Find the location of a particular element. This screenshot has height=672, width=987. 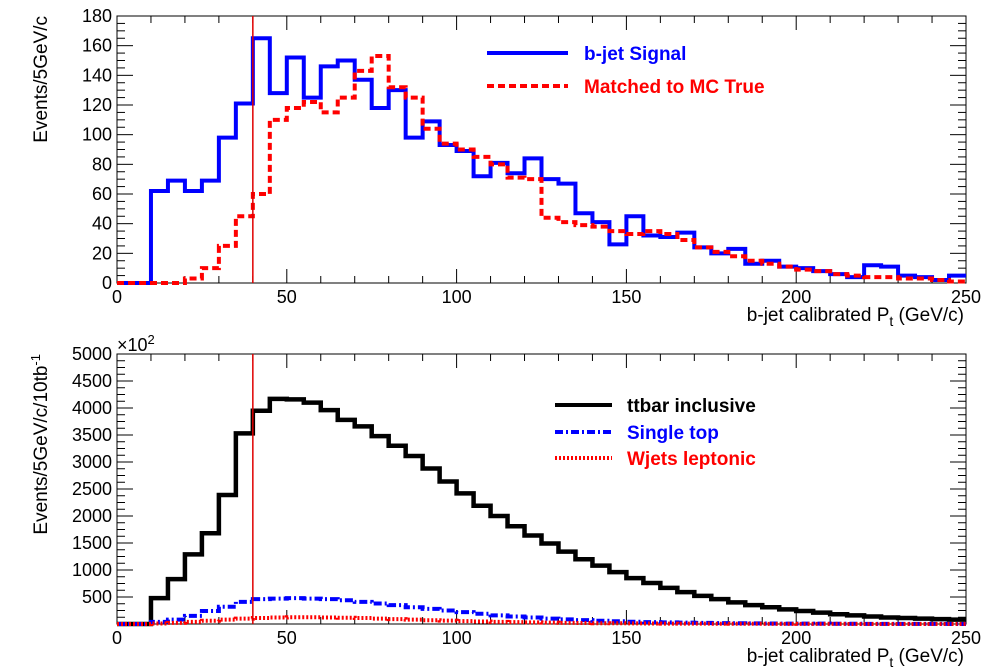

y-multiplier-exp: 2 is located at coordinates (151, 339).